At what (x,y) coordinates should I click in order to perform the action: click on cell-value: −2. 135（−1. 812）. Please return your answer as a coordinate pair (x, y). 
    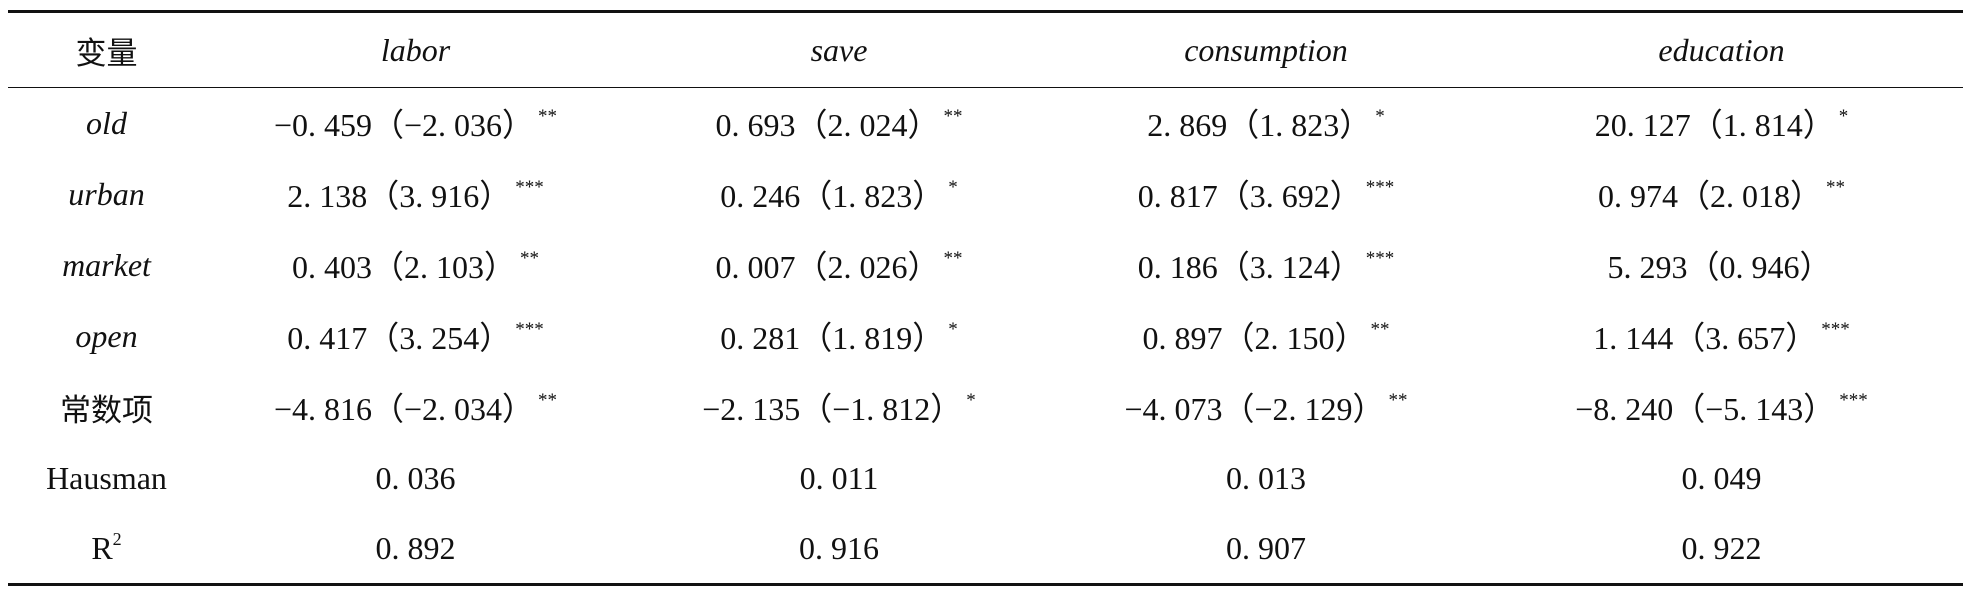
    Looking at the image, I should click on (832, 409).